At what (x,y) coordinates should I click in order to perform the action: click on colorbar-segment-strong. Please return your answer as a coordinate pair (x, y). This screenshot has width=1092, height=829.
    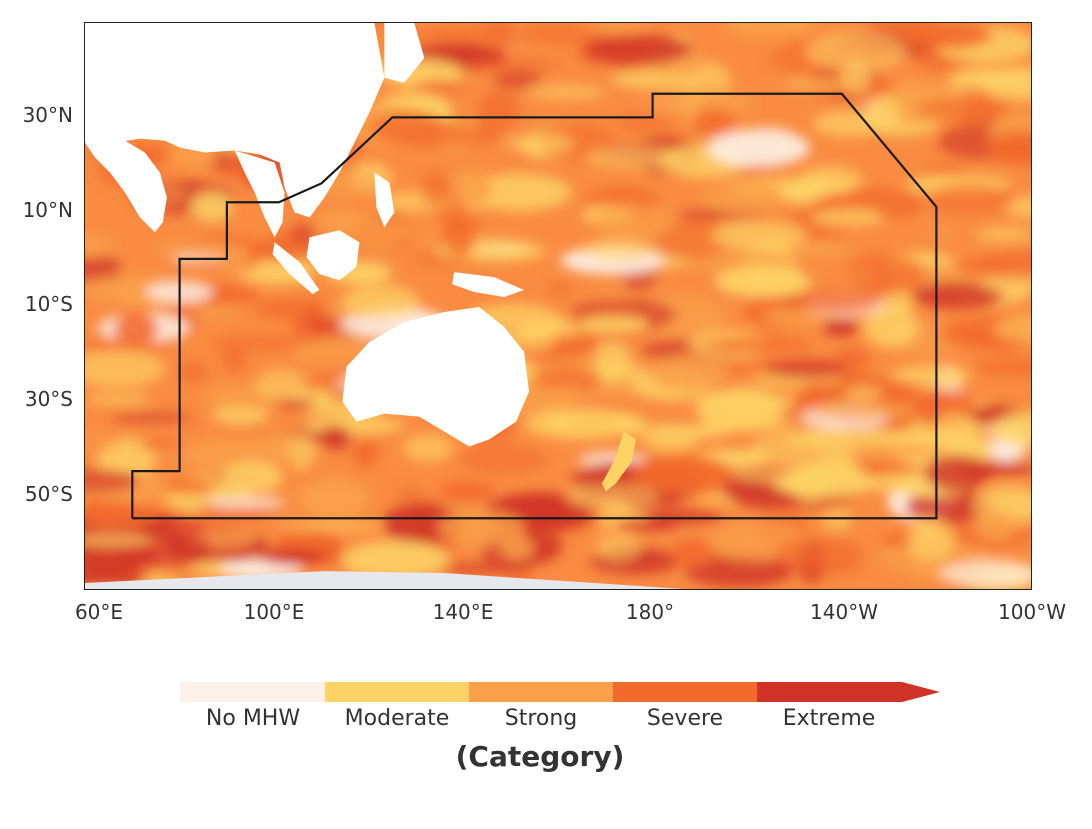
    Looking at the image, I should click on (541, 692).